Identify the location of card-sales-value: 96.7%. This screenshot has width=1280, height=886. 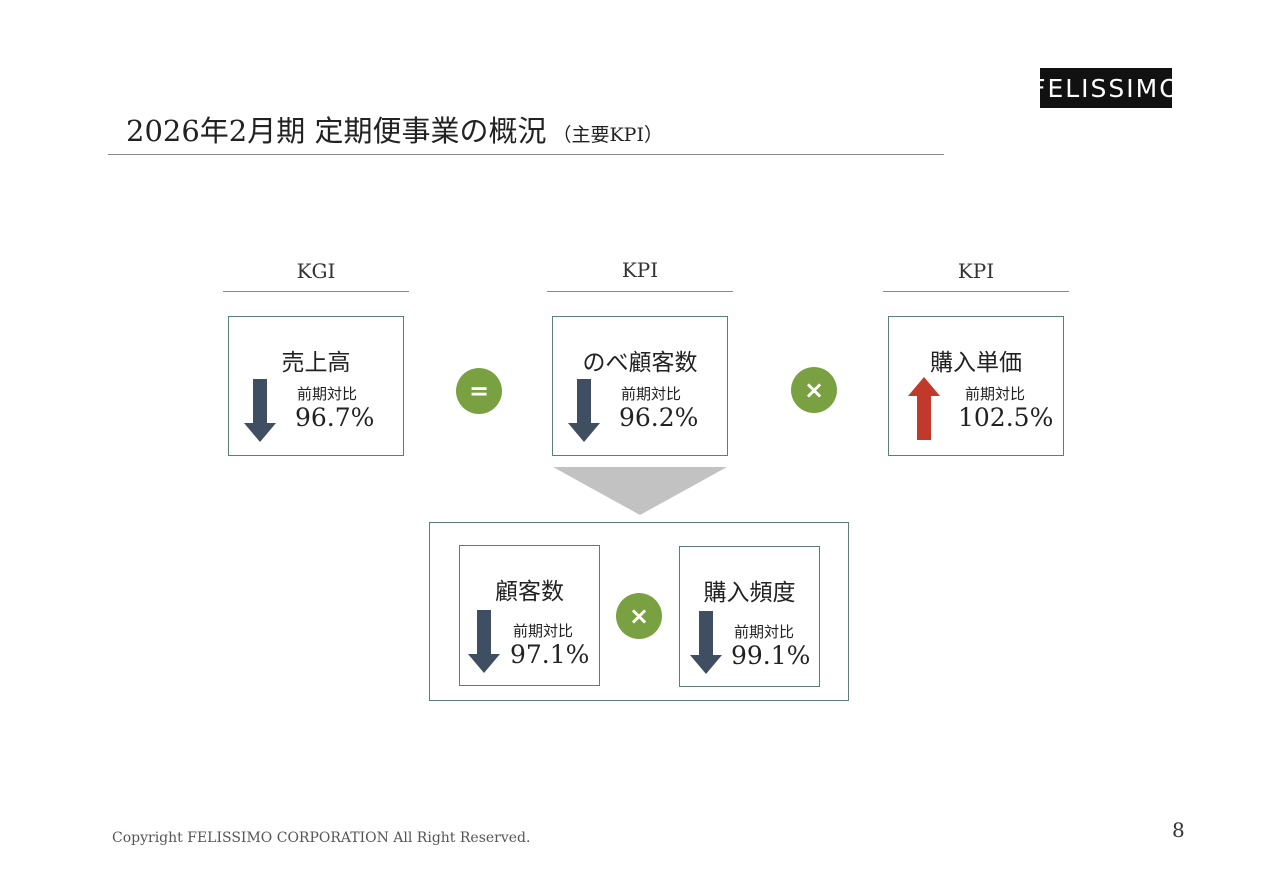
(335, 417).